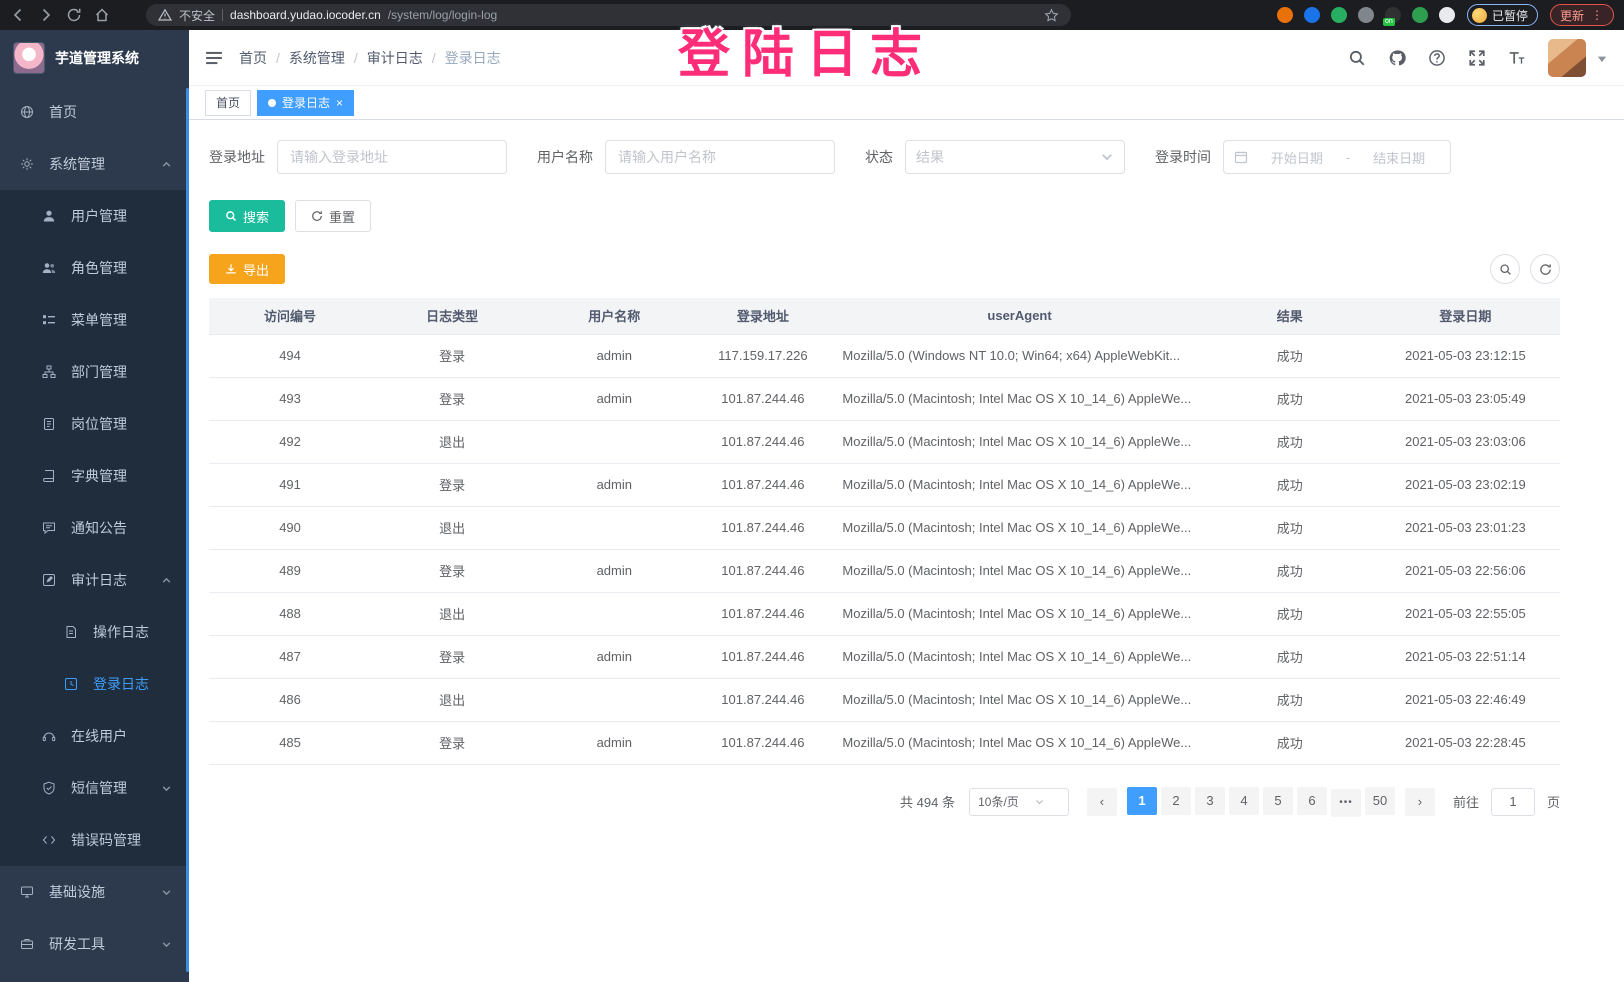  What do you see at coordinates (1505, 269) in the screenshot?
I see `toggle-search-button` at bounding box center [1505, 269].